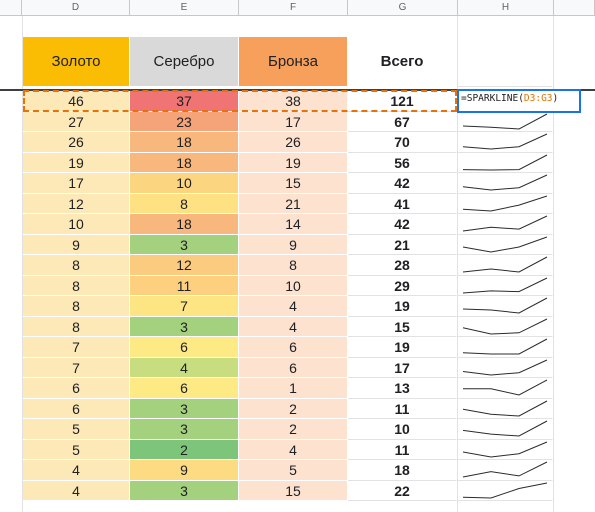 The width and height of the screenshot is (595, 512). I want to click on cell-silver: 2, so click(184, 449).